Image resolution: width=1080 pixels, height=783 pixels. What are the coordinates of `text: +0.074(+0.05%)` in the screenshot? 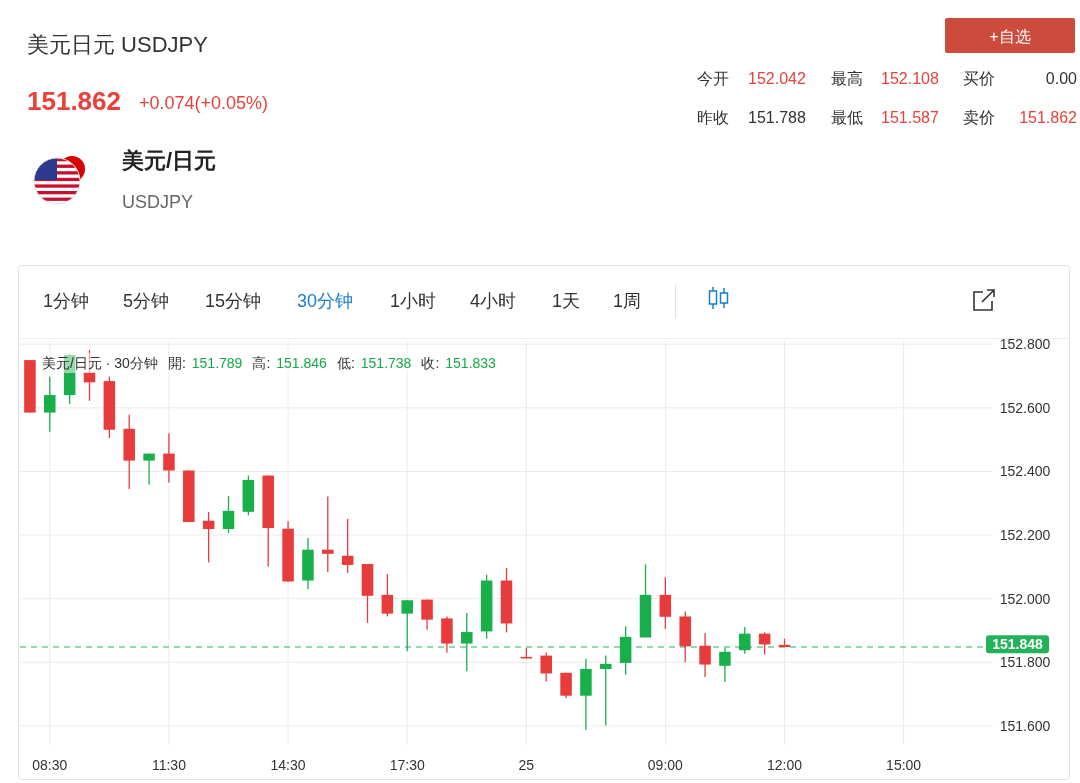 It's located at (204, 103).